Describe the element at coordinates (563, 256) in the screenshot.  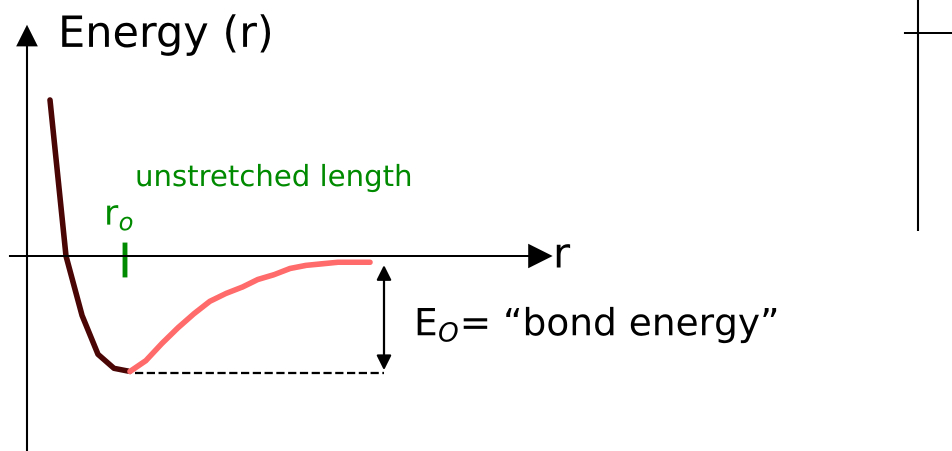
I see `x-axis-title: r` at that location.